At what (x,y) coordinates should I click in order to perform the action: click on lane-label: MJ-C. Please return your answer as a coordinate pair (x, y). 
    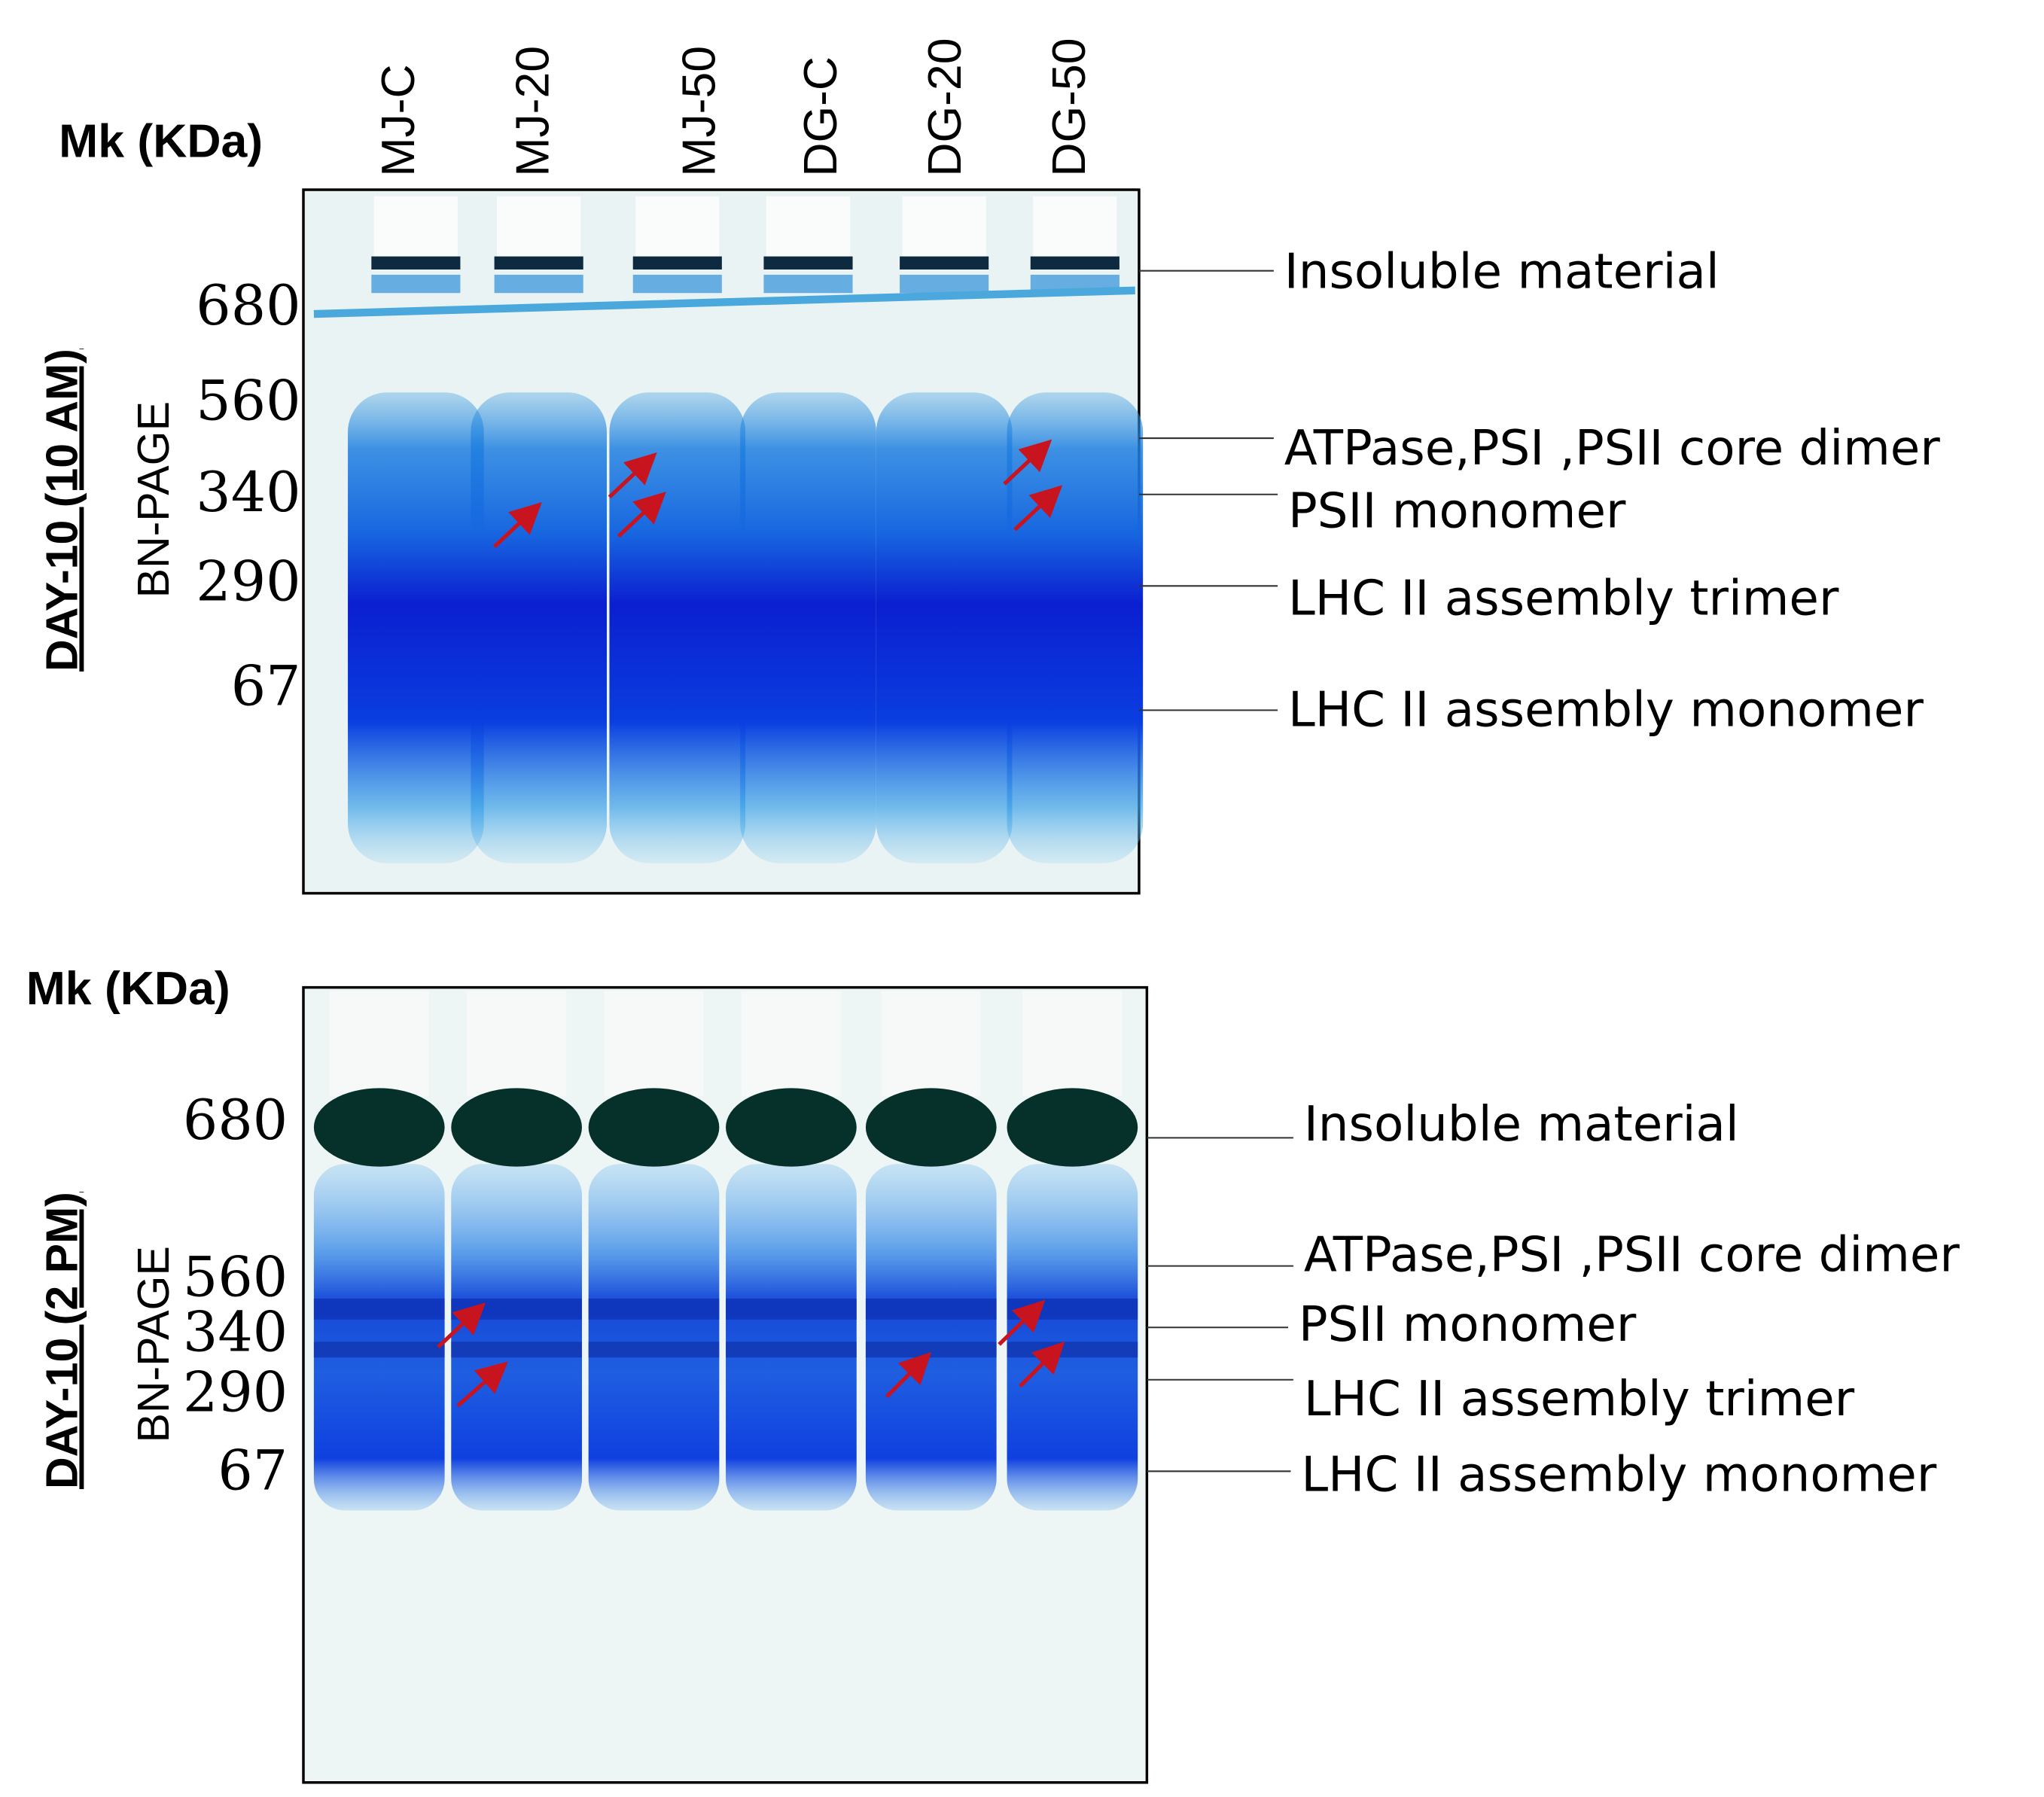
    Looking at the image, I should click on (399, 120).